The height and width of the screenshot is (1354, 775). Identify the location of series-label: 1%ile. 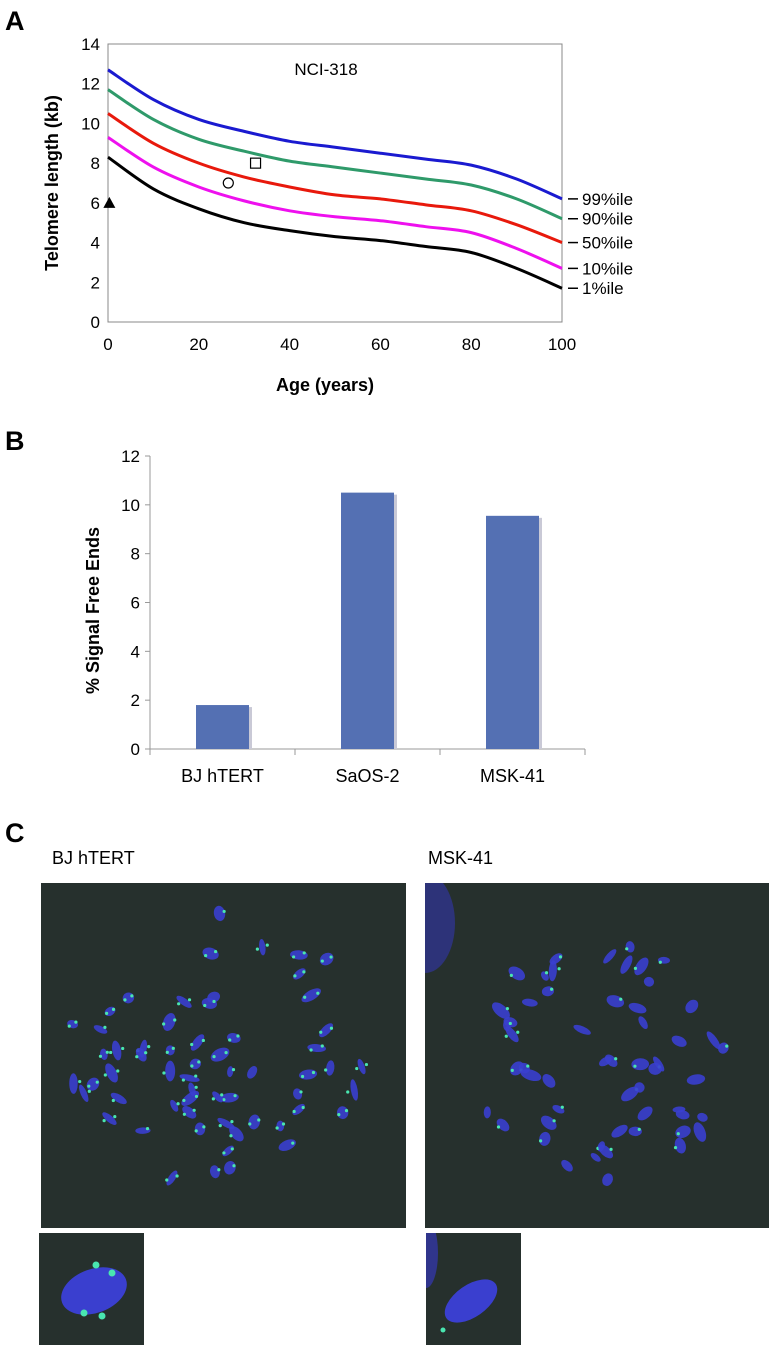
(603, 288).